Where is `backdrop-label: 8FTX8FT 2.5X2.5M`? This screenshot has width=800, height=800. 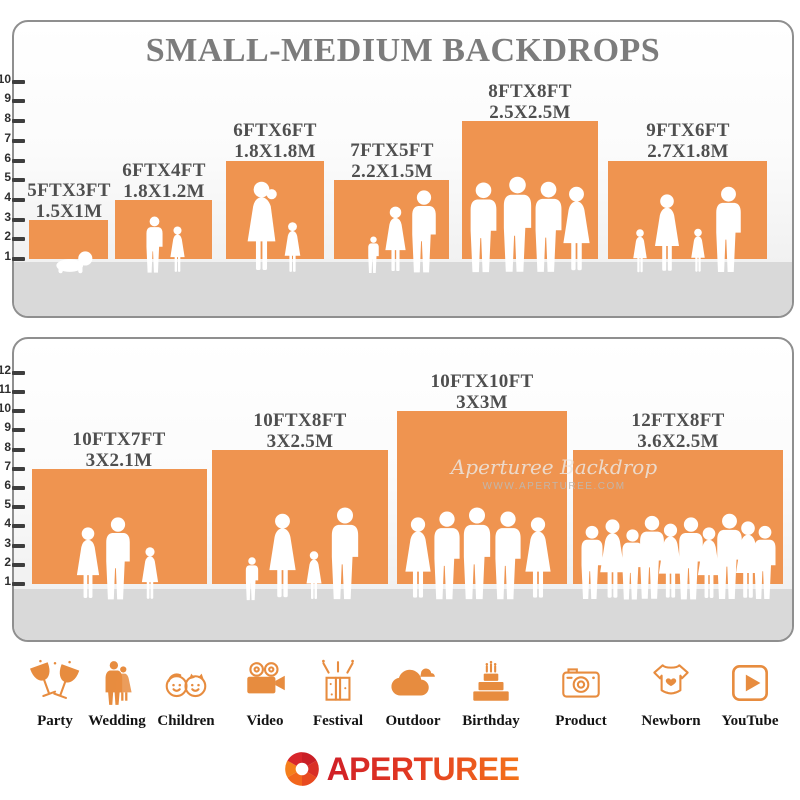 backdrop-label: 8FTX8FT 2.5X2.5M is located at coordinates (530, 102).